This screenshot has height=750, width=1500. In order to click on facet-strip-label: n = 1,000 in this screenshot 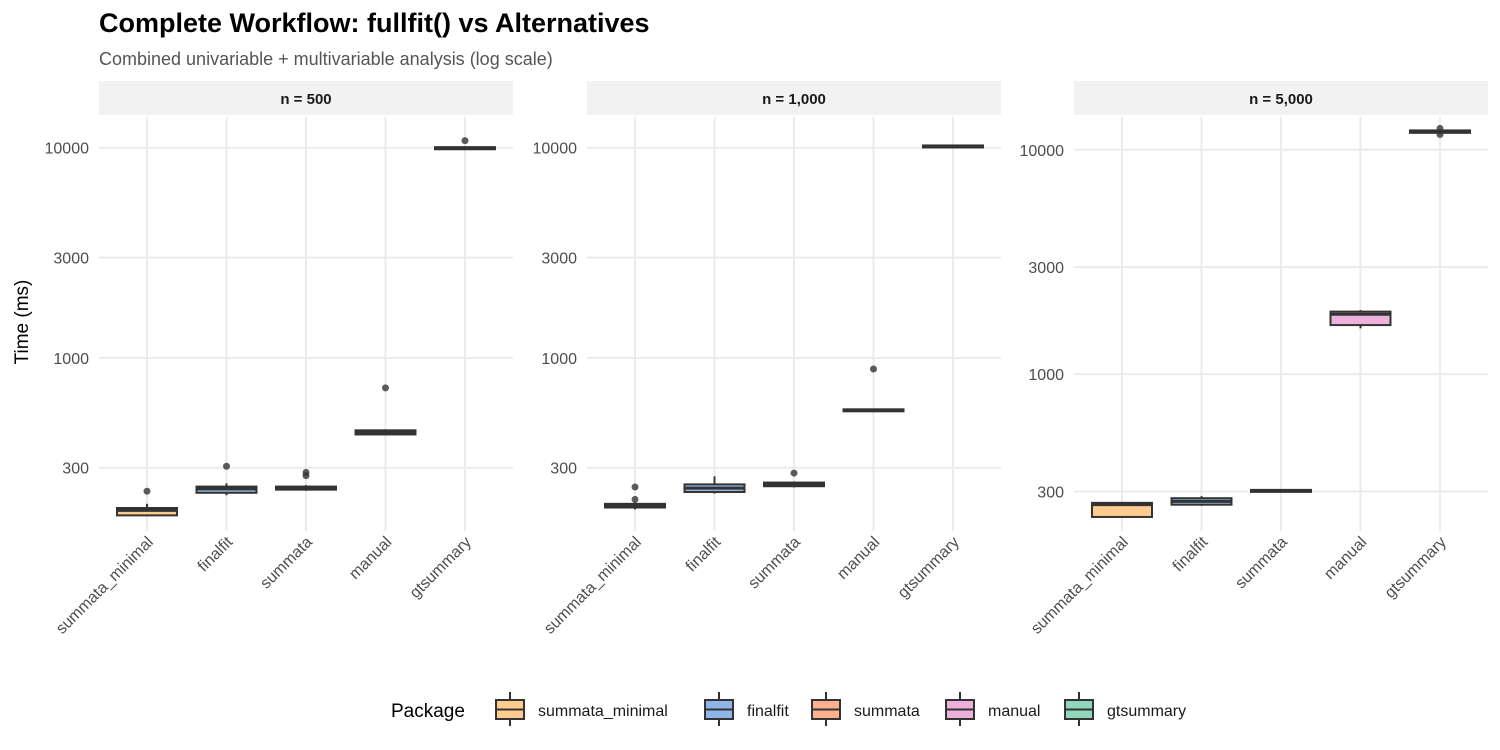, I will do `click(794, 99)`.